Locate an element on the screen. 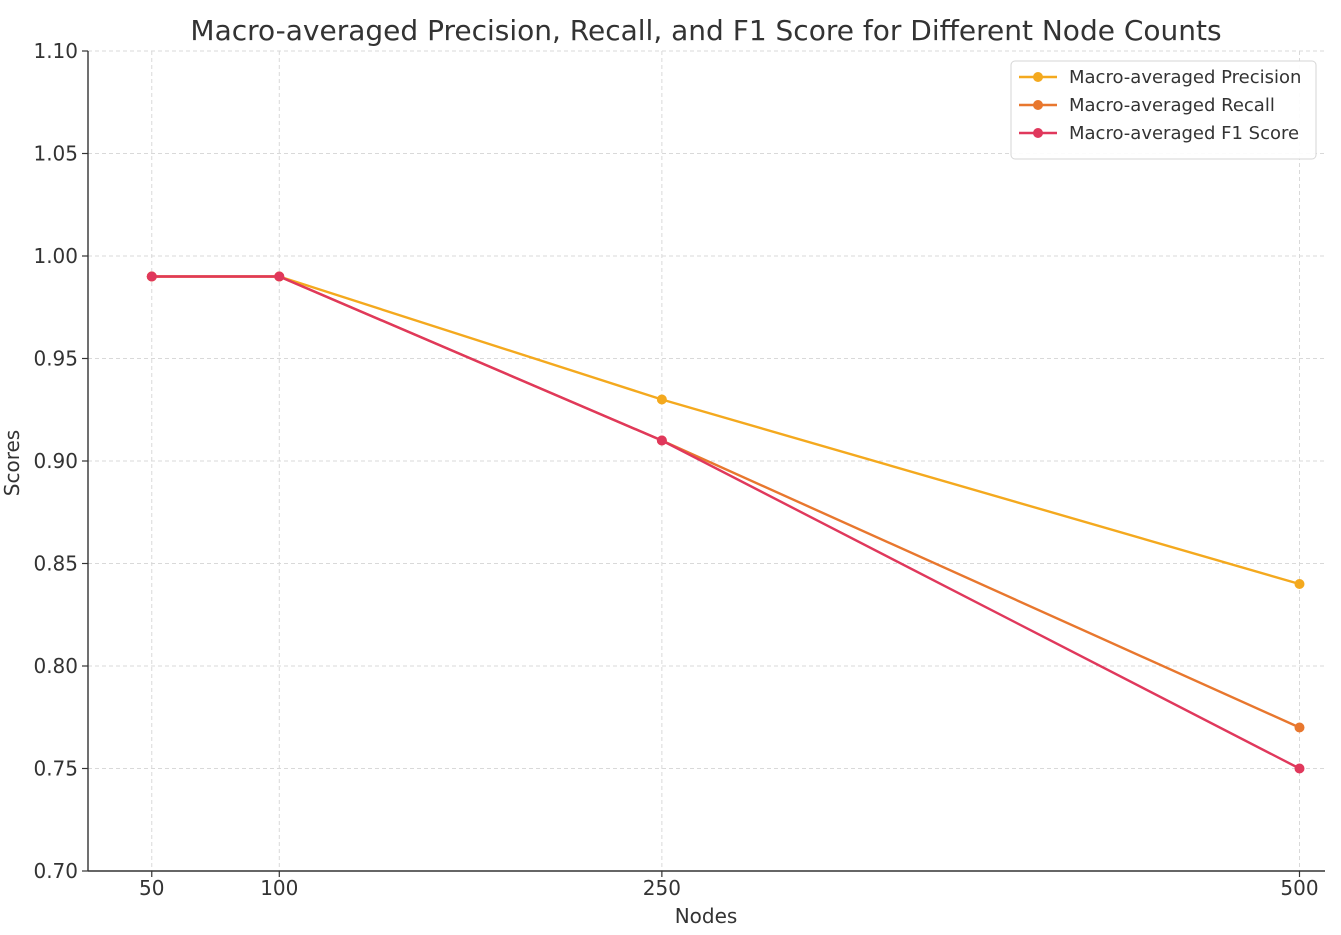  legend-label-1: Macro-averaged Recall is located at coordinates (1172, 105).